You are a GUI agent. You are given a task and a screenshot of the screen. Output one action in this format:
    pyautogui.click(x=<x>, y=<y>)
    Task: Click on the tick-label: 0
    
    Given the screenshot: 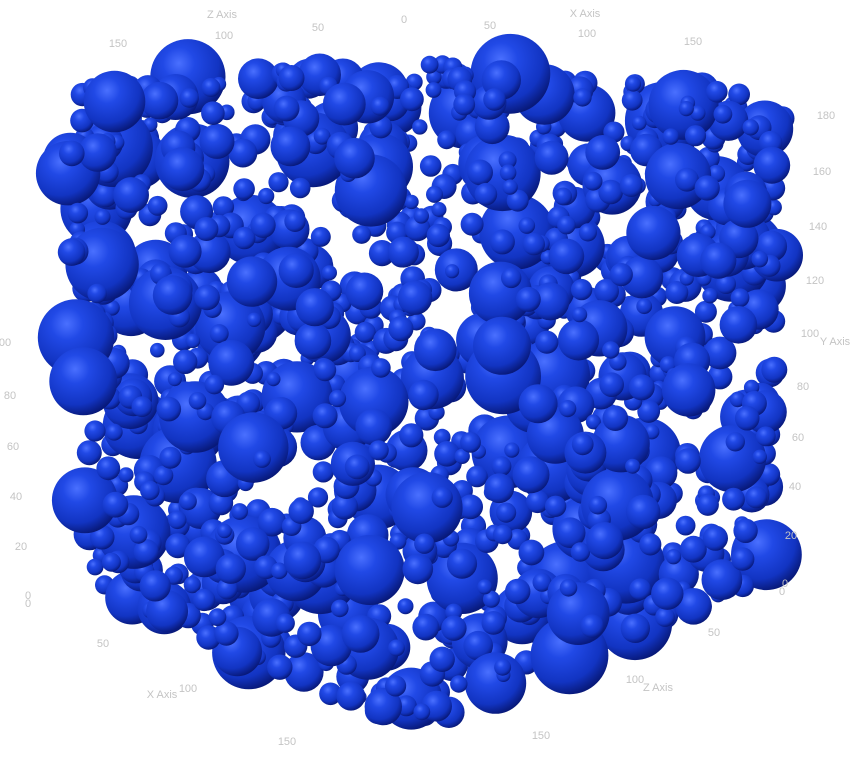 What is the action you would take?
    pyautogui.click(x=28, y=604)
    